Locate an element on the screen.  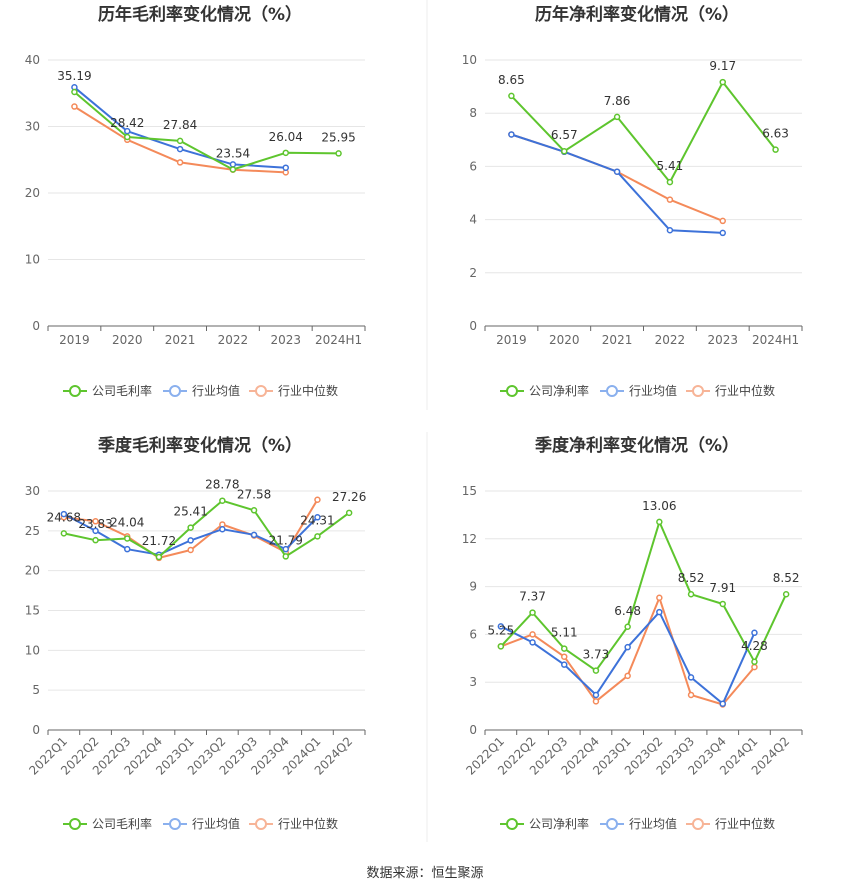
y-tick-label: 4 is located at coordinates (473, 220).